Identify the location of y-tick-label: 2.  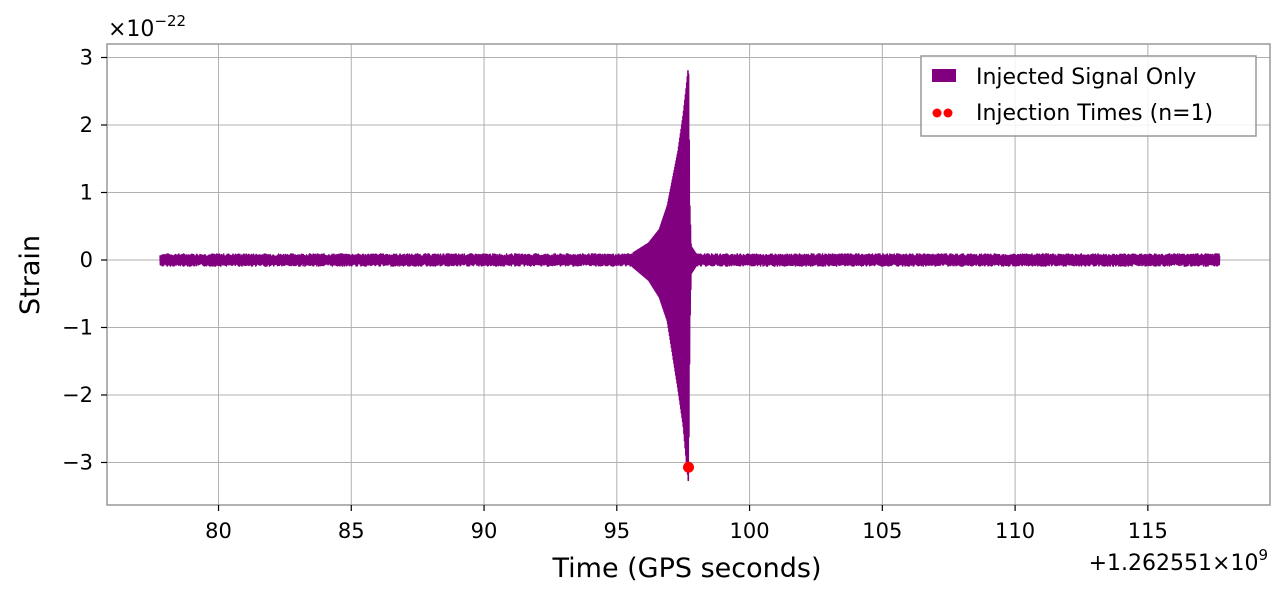
(86, 125).